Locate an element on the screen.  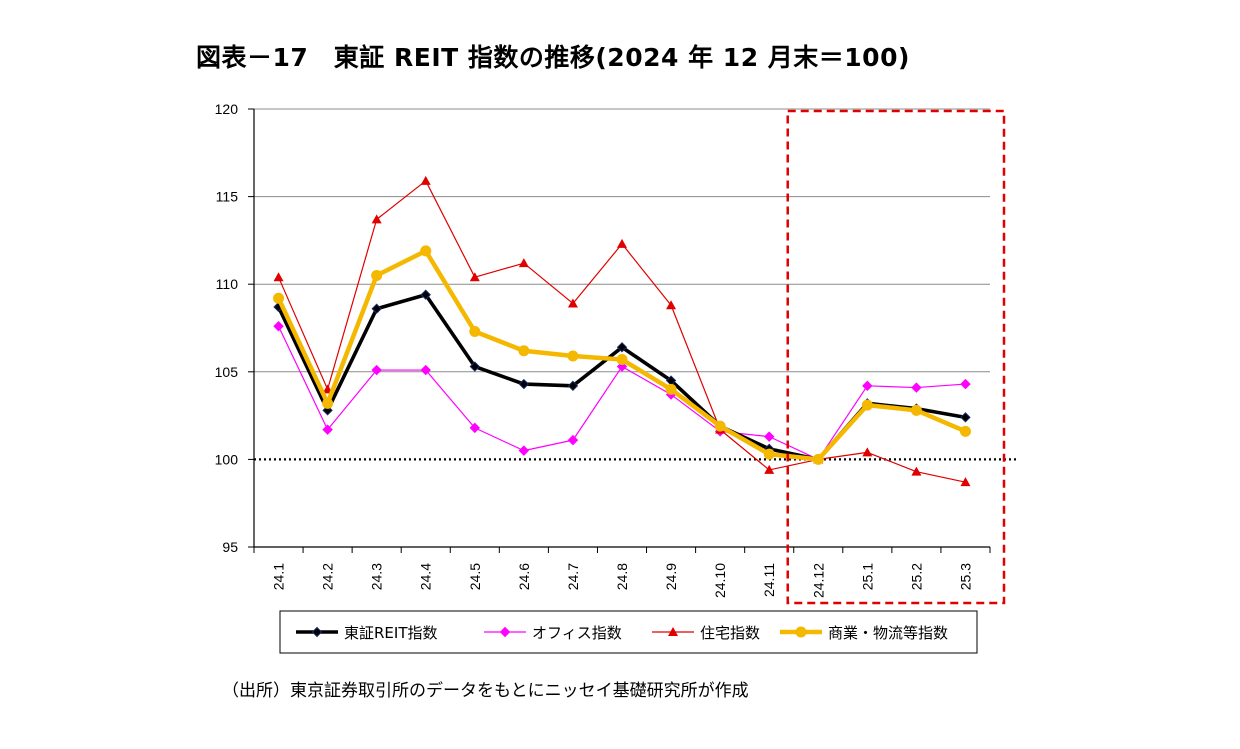
legend-marker-東証REIT指数 is located at coordinates (317, 632).